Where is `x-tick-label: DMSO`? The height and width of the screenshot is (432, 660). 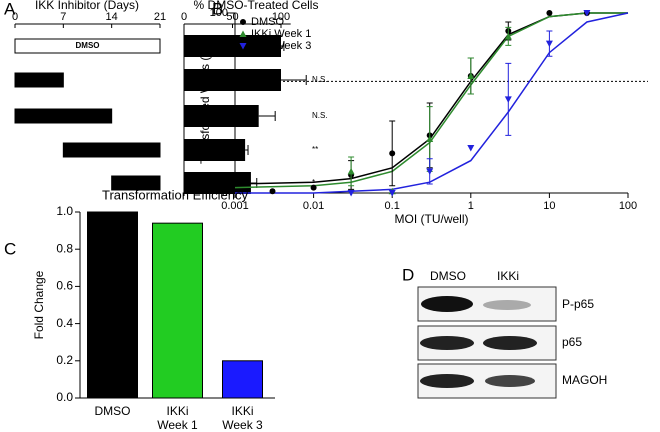 x-tick-label: DMSO is located at coordinates (112, 411).